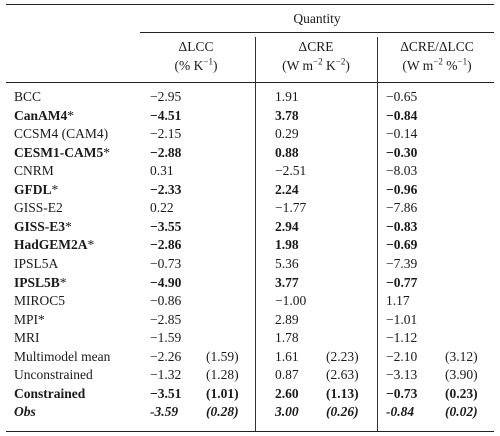 This screenshot has width=500, height=436. What do you see at coordinates (316, 46) in the screenshot?
I see `col-header-cre: ΔCRE` at bounding box center [316, 46].